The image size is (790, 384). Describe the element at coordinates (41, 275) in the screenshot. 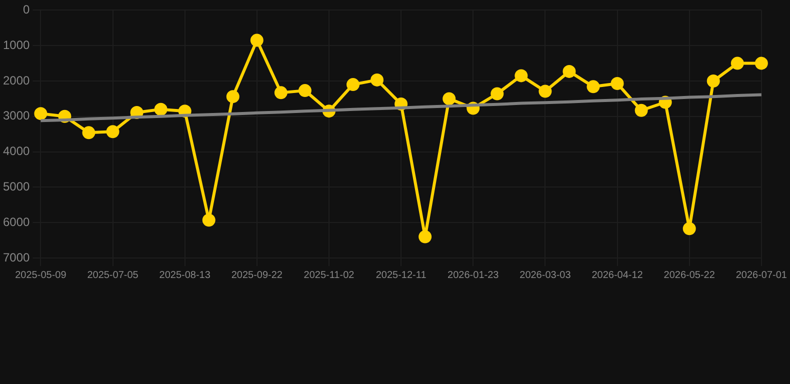

I see `x-tick-label: 2025-05-09` at that location.